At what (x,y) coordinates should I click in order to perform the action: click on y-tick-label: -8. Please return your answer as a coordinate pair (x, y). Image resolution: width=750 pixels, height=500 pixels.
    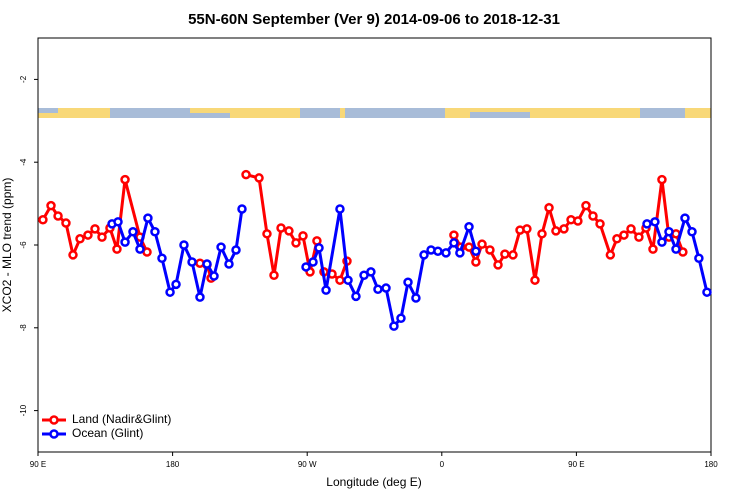
    Looking at the image, I should click on (23, 328).